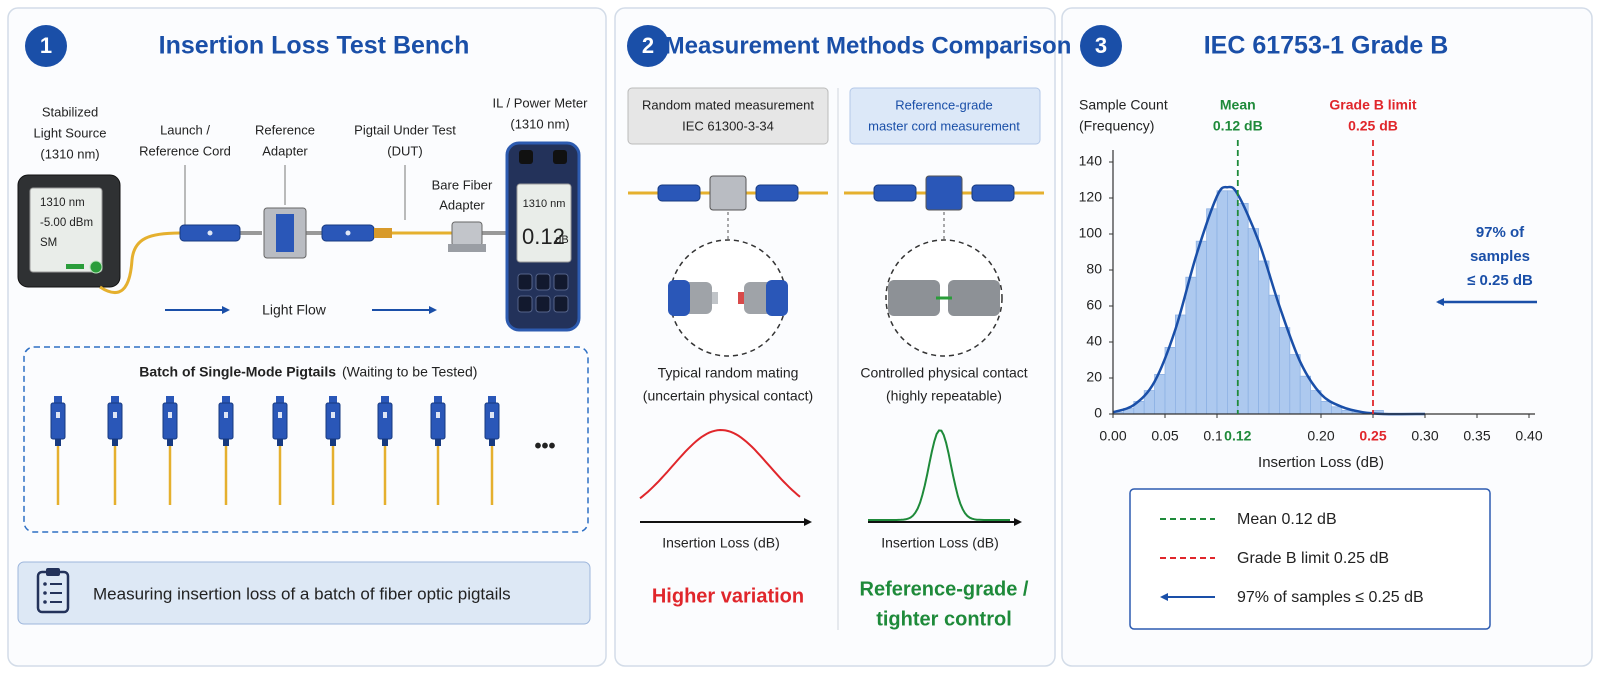 The height and width of the screenshot is (686, 1600). Describe the element at coordinates (1098, 413) in the screenshot. I see `y-tick-label: 0` at that location.